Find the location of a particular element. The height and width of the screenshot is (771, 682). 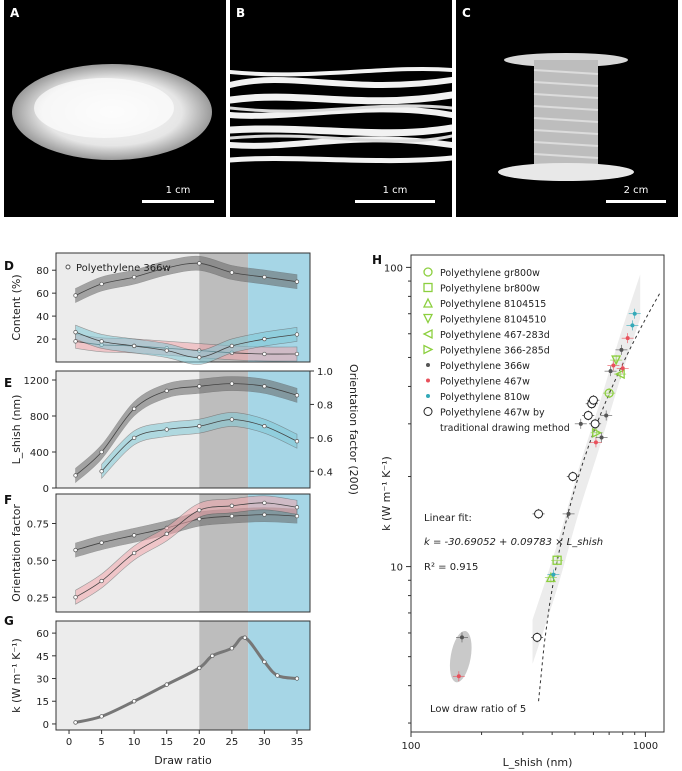

scale-label-a: 1 cm is located at coordinates (178, 190).